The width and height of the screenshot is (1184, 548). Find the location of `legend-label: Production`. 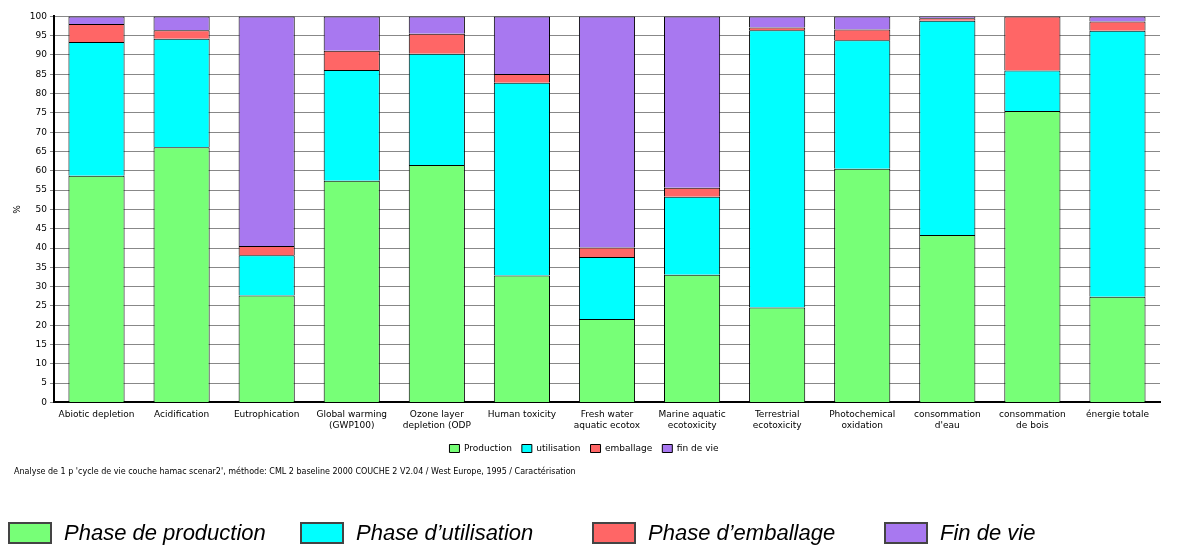

legend-label: Production is located at coordinates (487, 447).